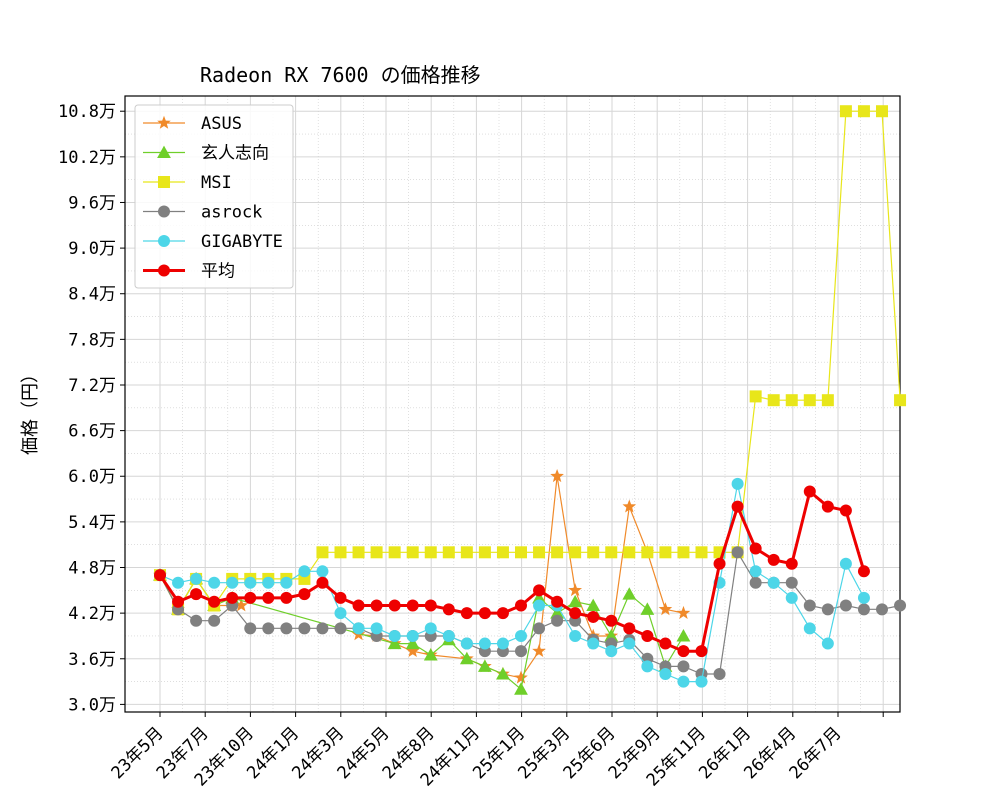 The width and height of the screenshot is (1000, 800). Describe the element at coordinates (92, 477) in the screenshot. I see `y-tick-label: 6.0万` at that location.